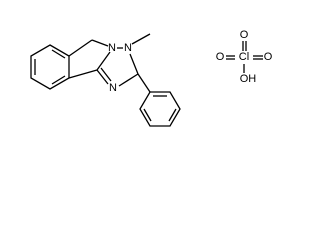  I want to click on phenyl-ring, so click(160, 109).